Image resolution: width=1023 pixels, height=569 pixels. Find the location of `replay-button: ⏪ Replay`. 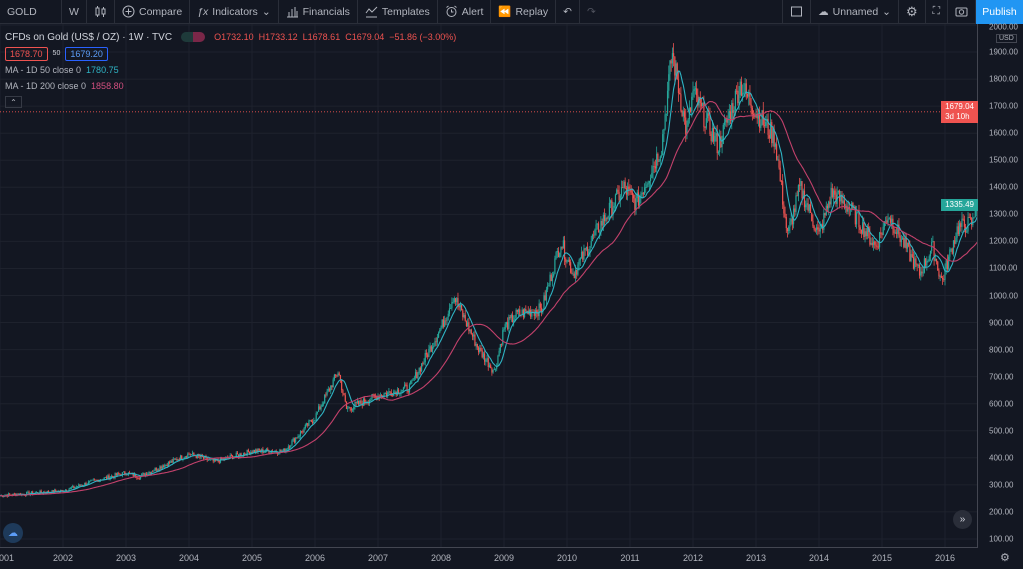

replay-button: ⏪ Replay is located at coordinates (524, 12).